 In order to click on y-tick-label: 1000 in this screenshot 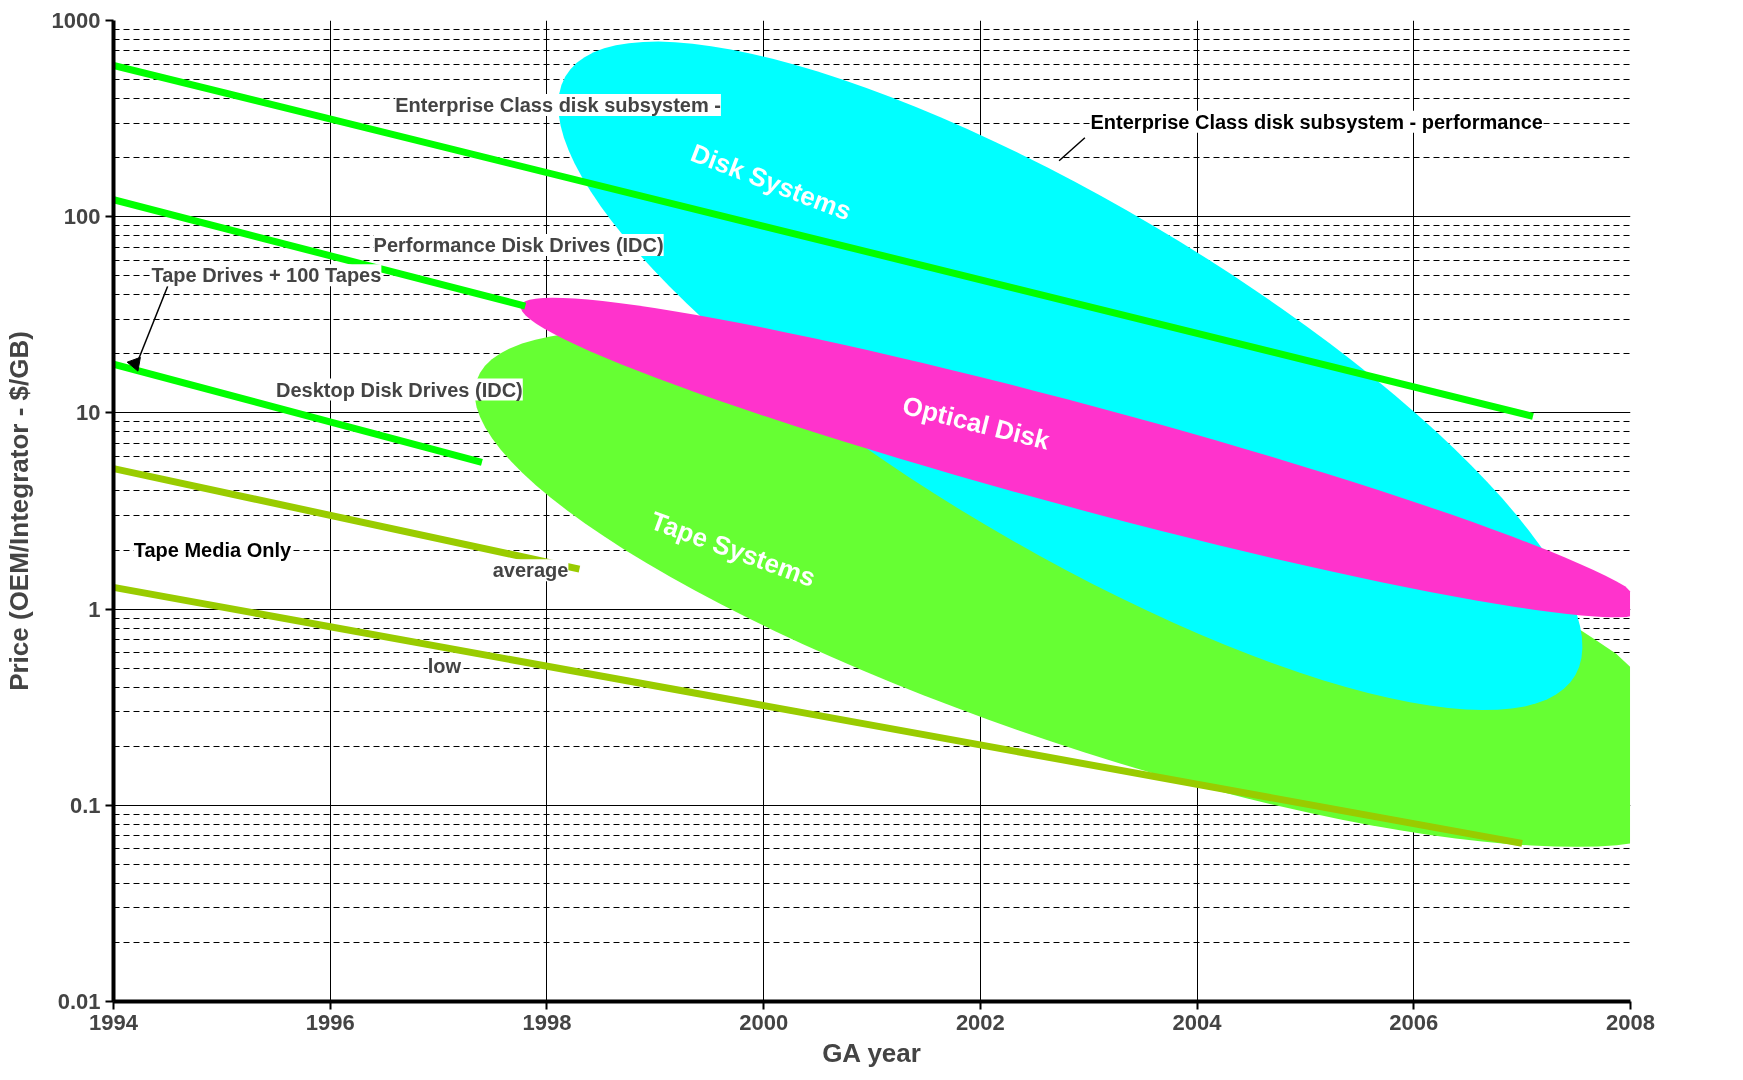, I will do `click(76, 20)`.